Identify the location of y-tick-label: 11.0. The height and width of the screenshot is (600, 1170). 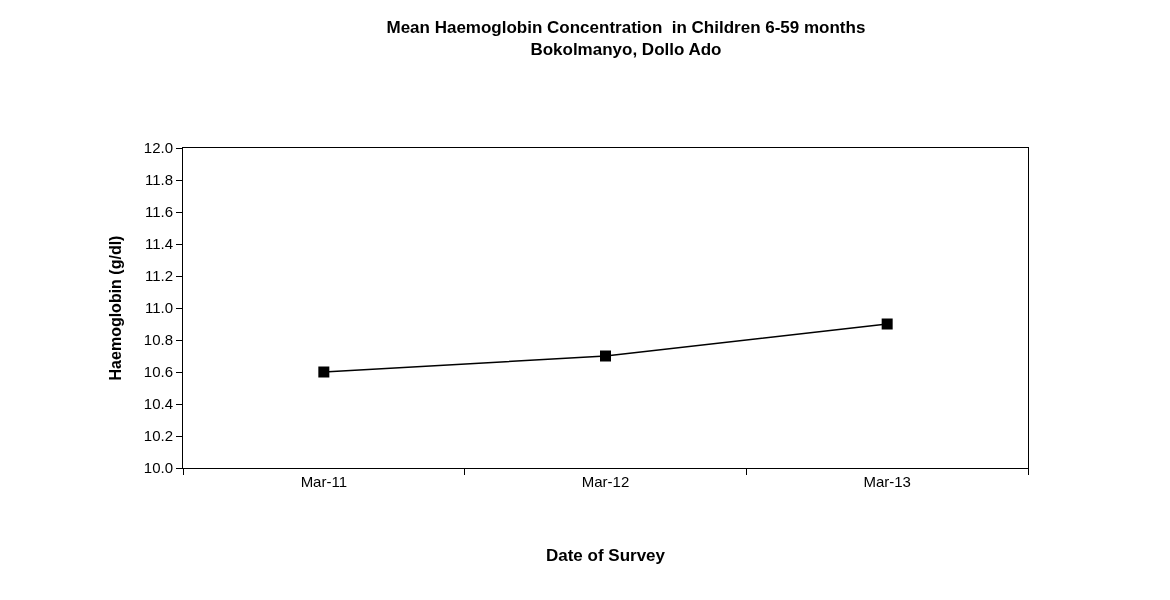
(158, 308).